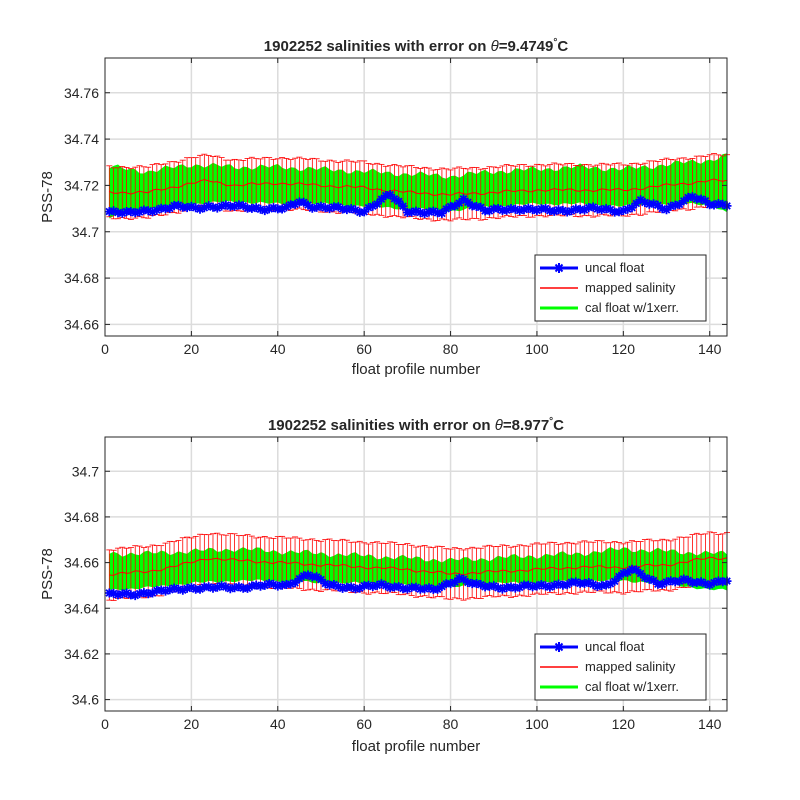 This screenshot has width=800, height=800. Describe the element at coordinates (192, 724) in the screenshot. I see `bottom-x-tick-label: 20` at that location.